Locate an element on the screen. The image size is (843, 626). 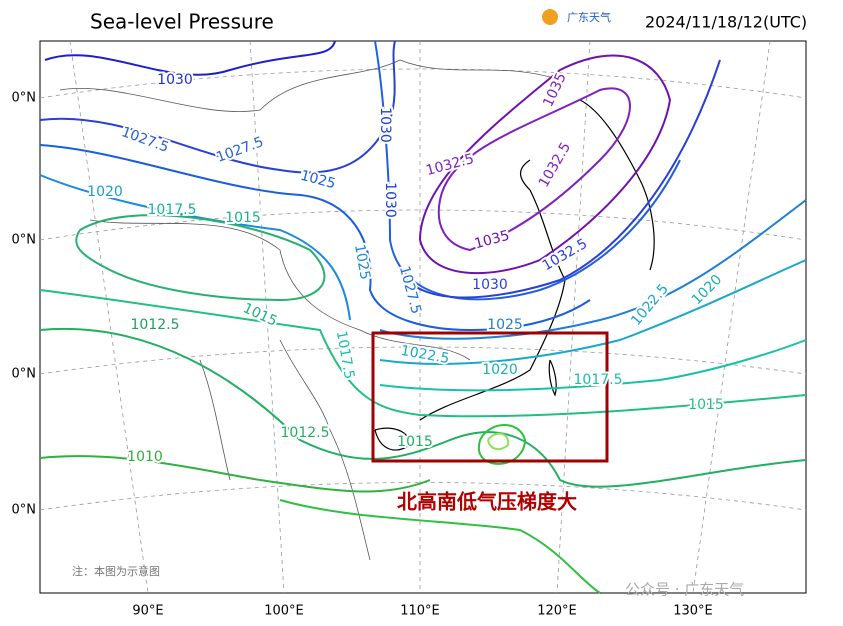
lon-label: 90°E is located at coordinates (147, 611).